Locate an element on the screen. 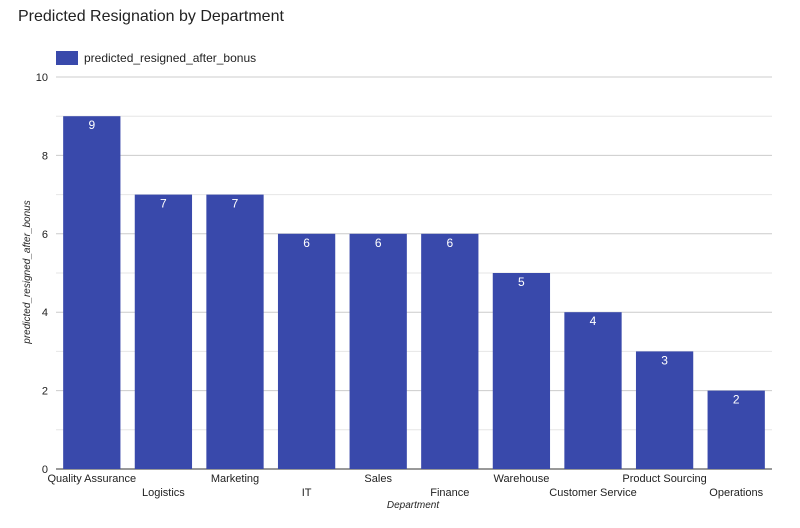 The height and width of the screenshot is (528, 800). legend: predicted_resigned_after_bonus is located at coordinates (156, 58).